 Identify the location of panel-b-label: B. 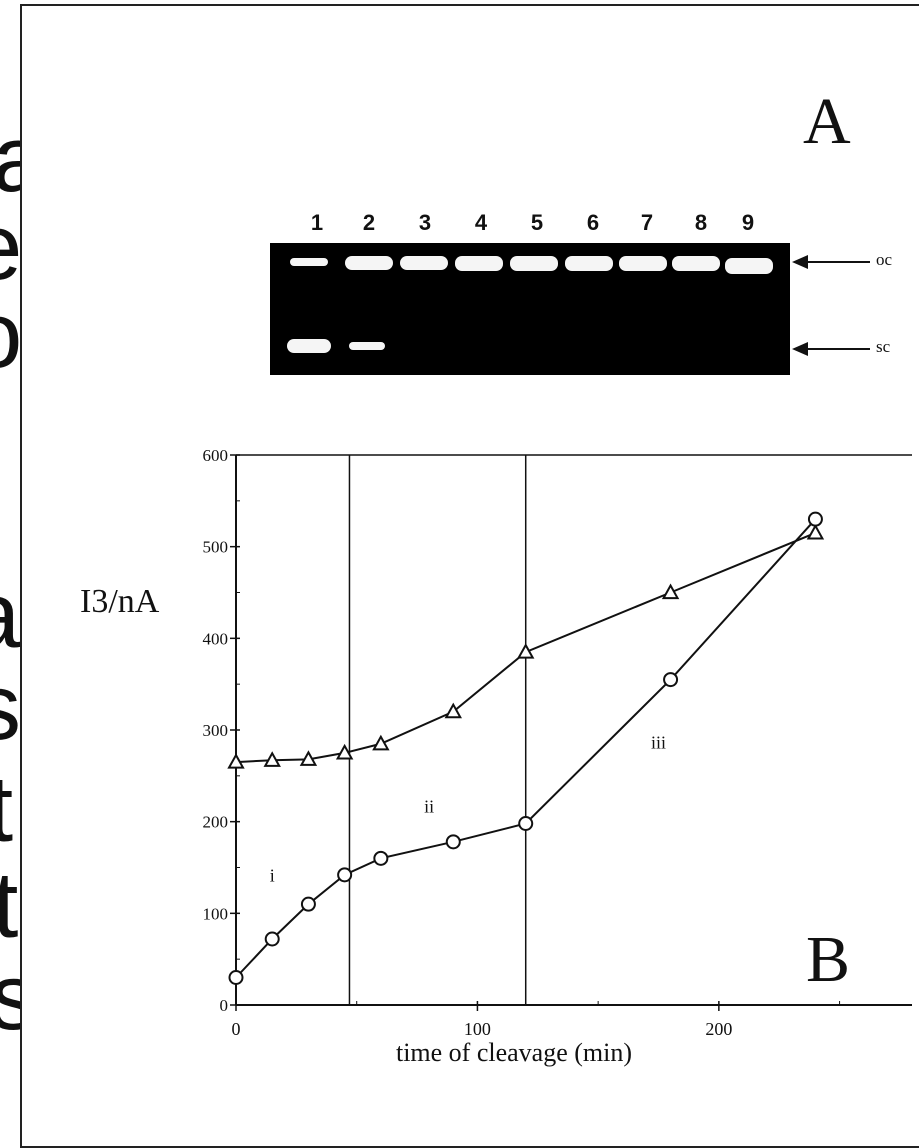
(828, 959).